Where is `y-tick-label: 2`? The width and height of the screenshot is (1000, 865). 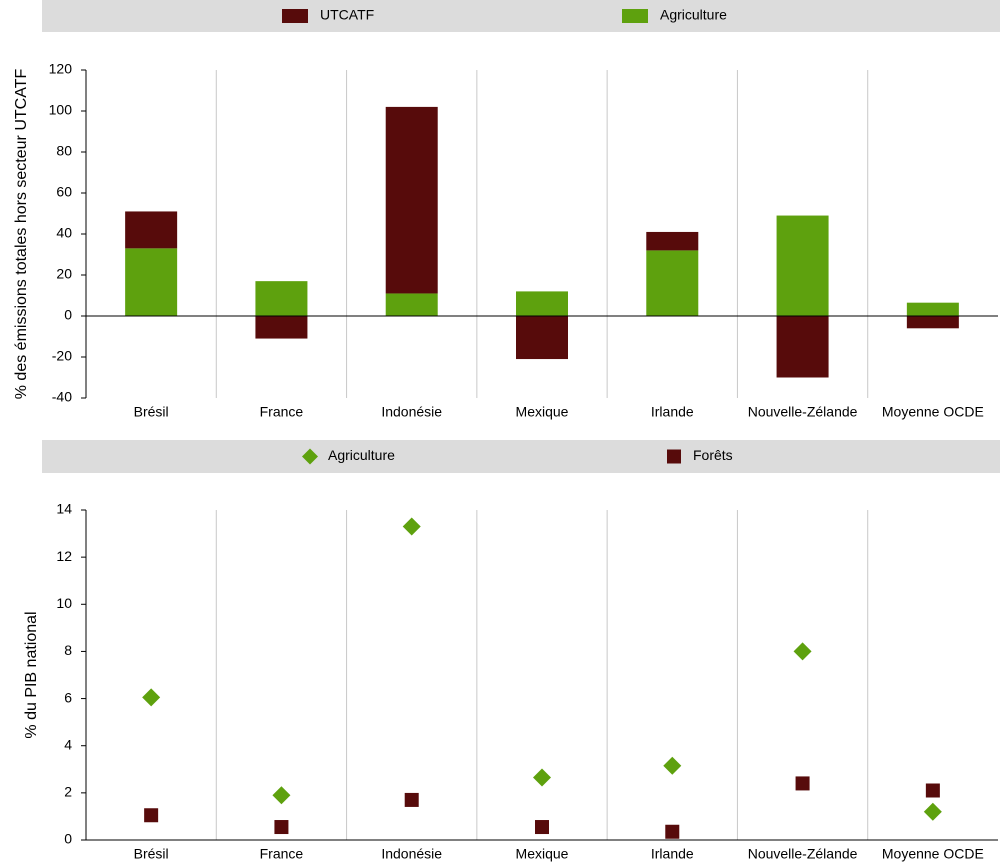 y-tick-label: 2 is located at coordinates (68, 792).